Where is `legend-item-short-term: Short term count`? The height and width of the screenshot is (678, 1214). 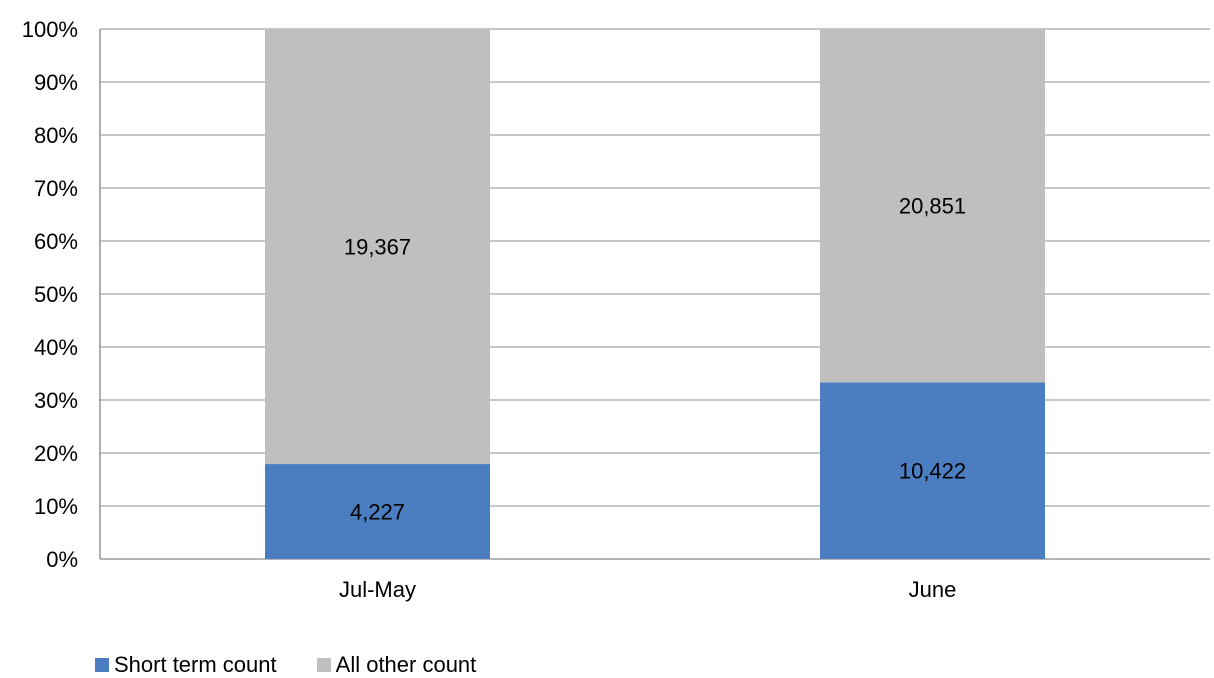 legend-item-short-term: Short term count is located at coordinates (186, 665).